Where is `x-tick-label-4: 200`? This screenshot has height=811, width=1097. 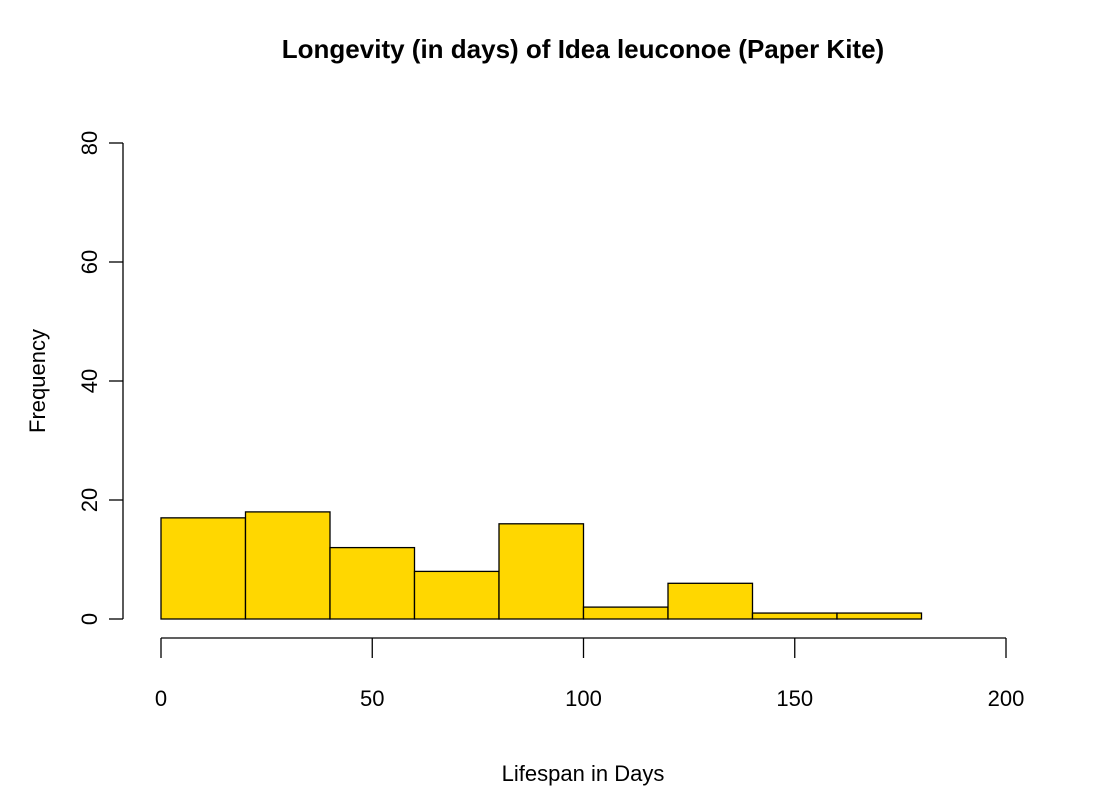 x-tick-label-4: 200 is located at coordinates (1006, 698).